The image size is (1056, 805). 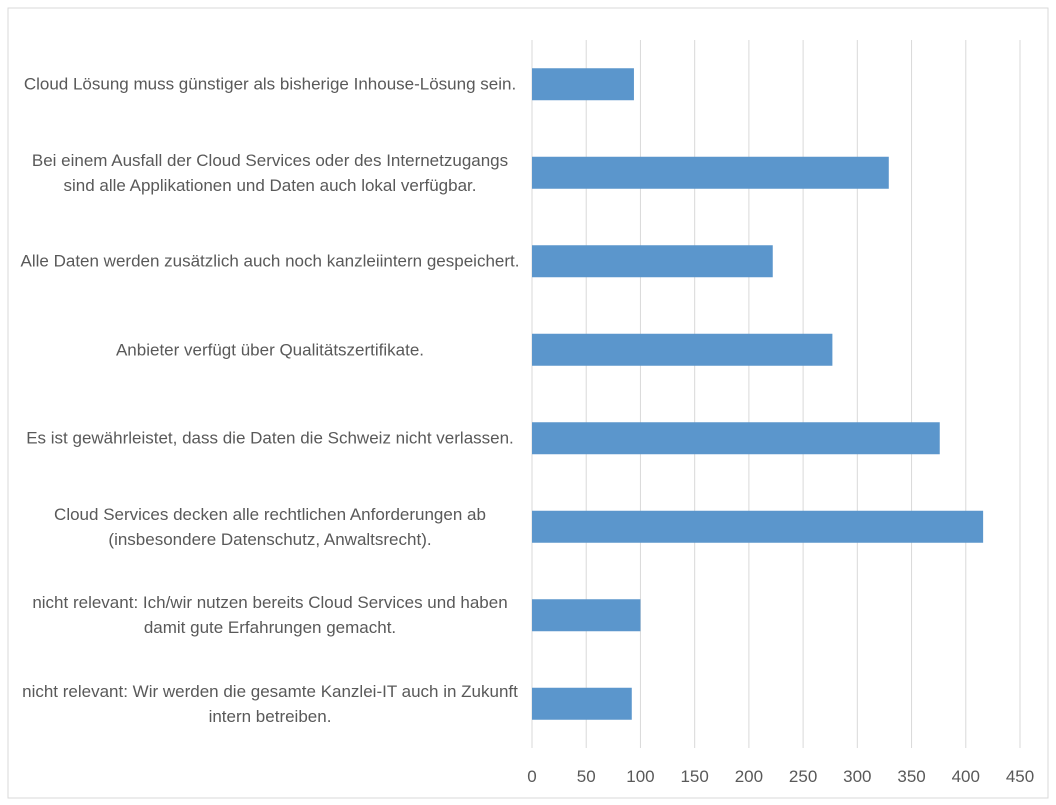 I want to click on x-tick-label: 200, so click(x=749, y=776).